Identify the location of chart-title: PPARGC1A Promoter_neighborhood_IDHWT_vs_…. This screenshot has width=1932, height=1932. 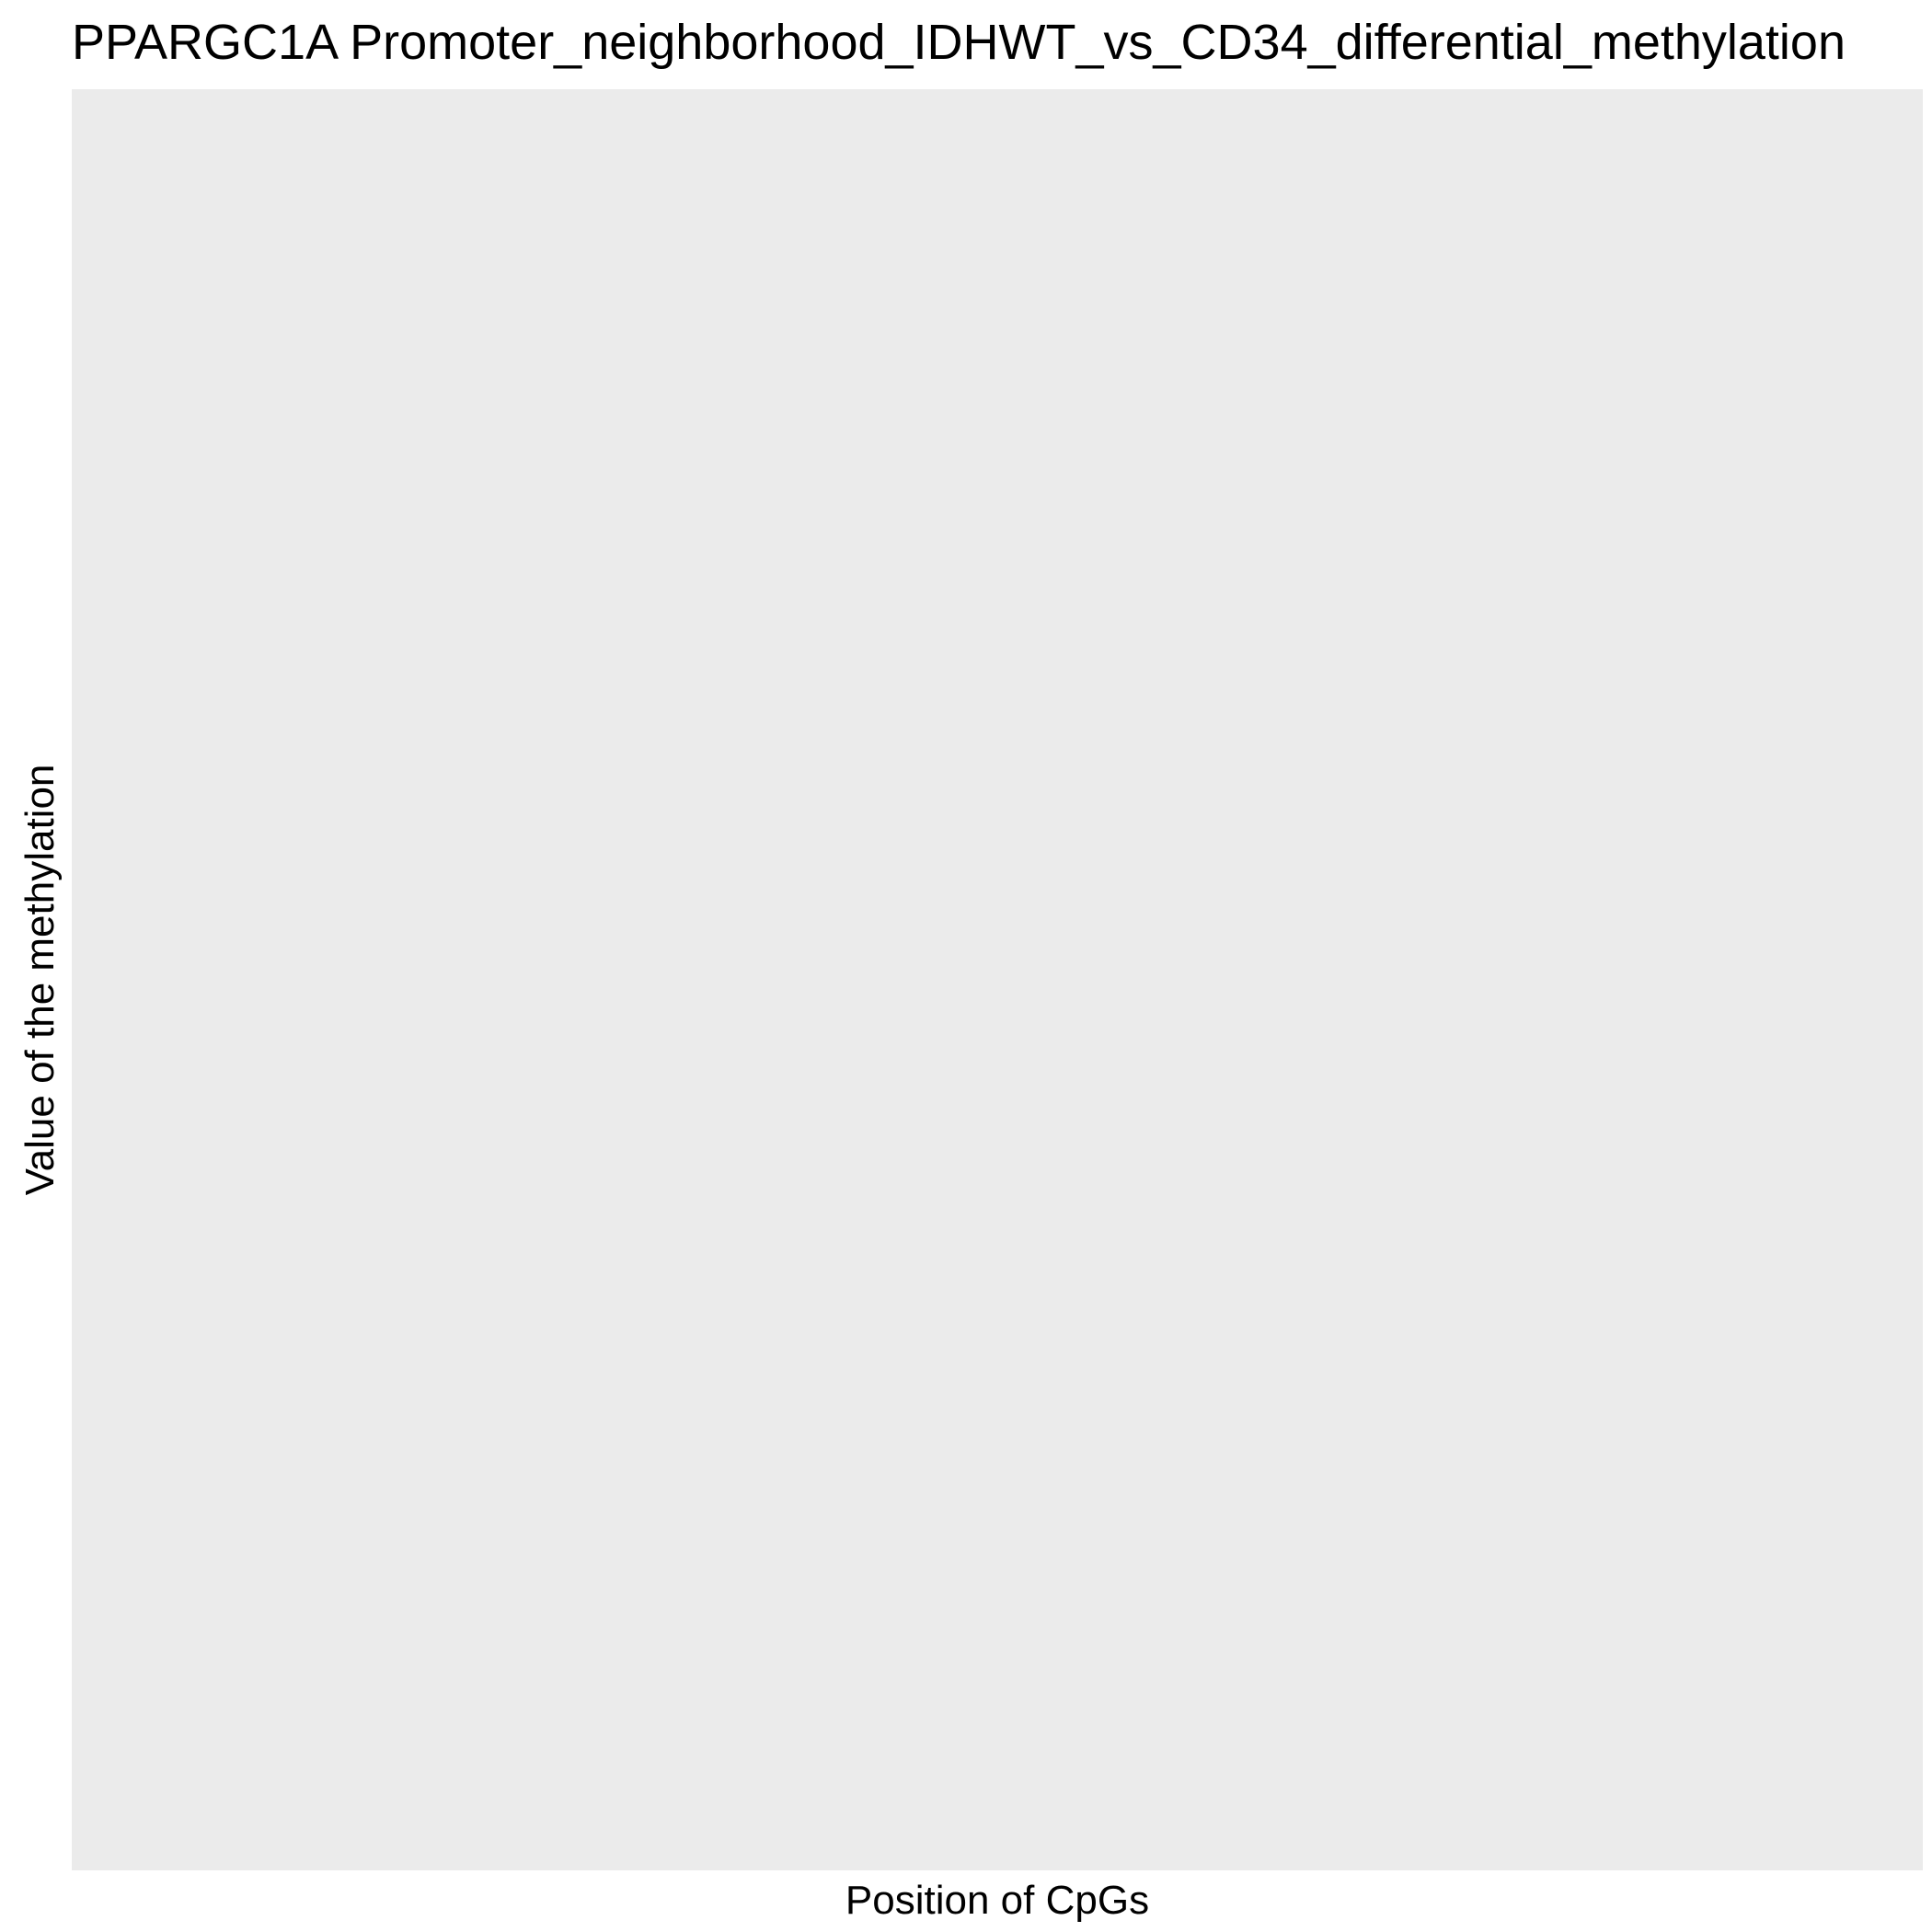
(959, 42).